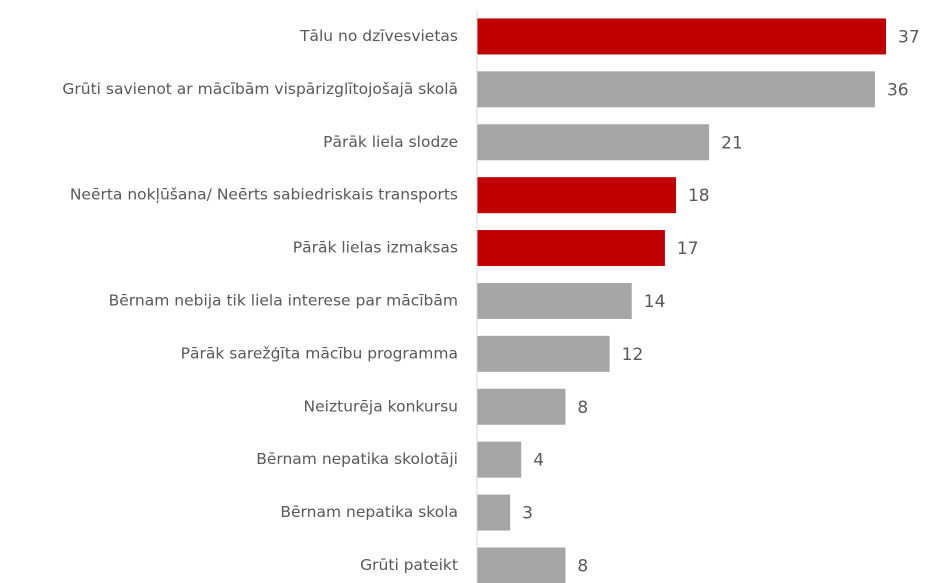  I want to click on value-label: 36, so click(898, 90).